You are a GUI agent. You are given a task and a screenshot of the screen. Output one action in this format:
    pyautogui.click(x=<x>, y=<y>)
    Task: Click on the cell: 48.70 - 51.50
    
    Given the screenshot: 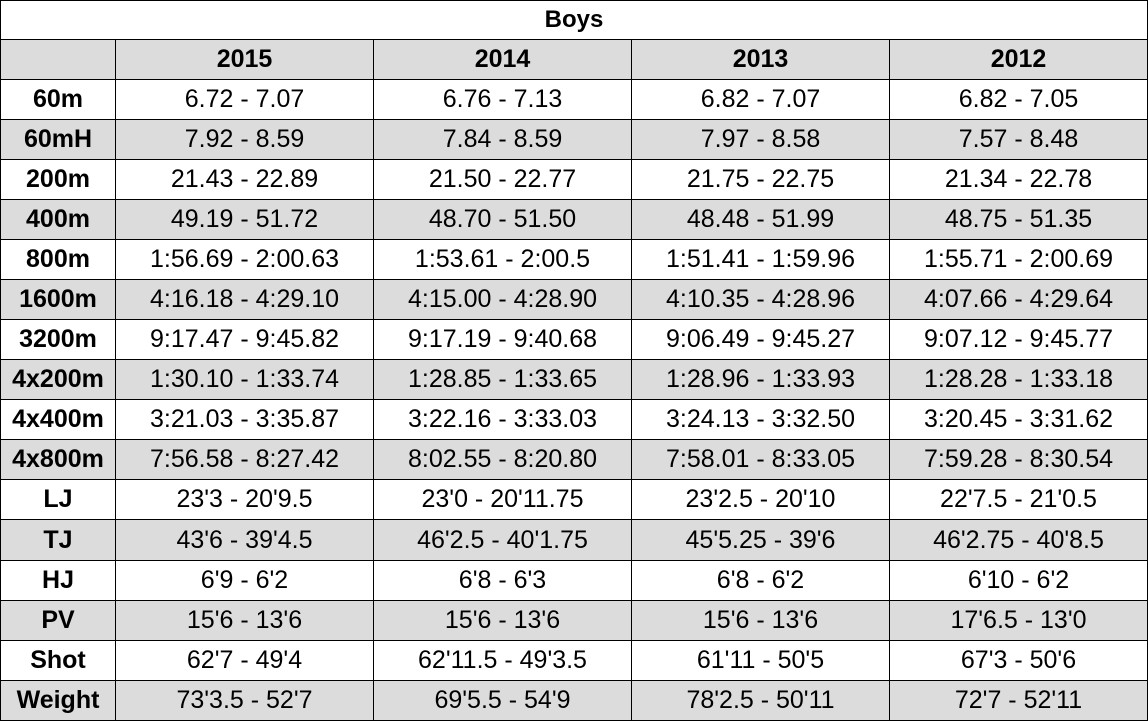 What is the action you would take?
    pyautogui.click(x=502, y=219)
    